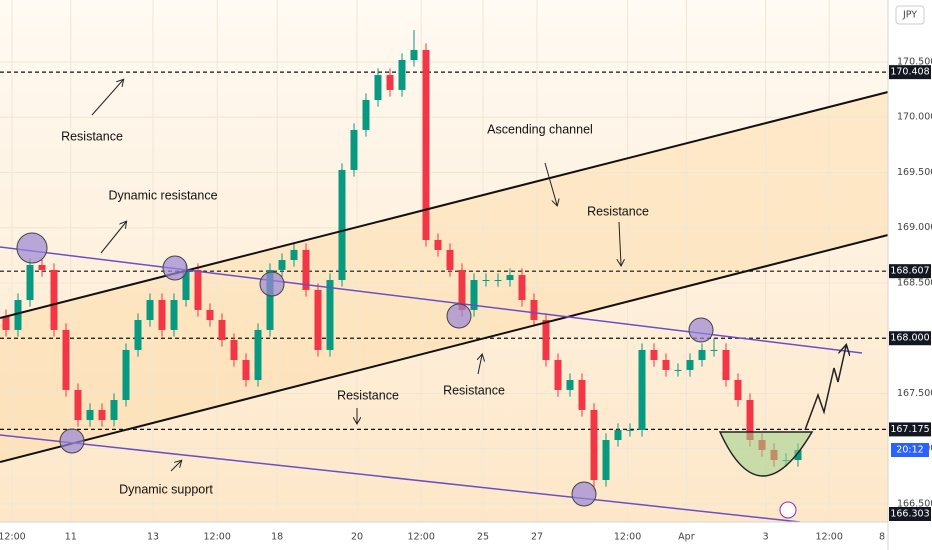 Image resolution: width=932 pixels, height=550 pixels. Describe the element at coordinates (166, 489) in the screenshot. I see `annotation: Dynamic support` at that location.